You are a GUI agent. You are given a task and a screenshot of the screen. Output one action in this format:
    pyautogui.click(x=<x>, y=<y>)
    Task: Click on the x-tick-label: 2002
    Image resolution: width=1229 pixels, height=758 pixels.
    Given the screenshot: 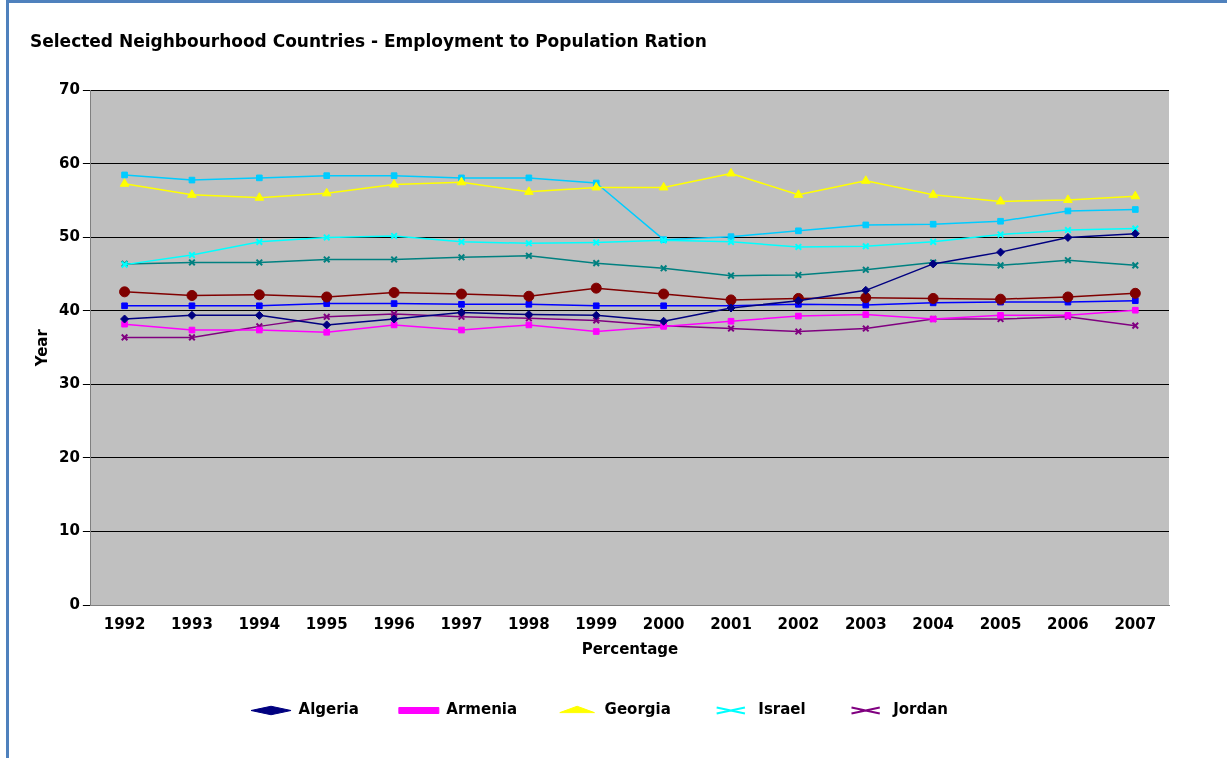 What is the action you would take?
    pyautogui.click(x=798, y=623)
    